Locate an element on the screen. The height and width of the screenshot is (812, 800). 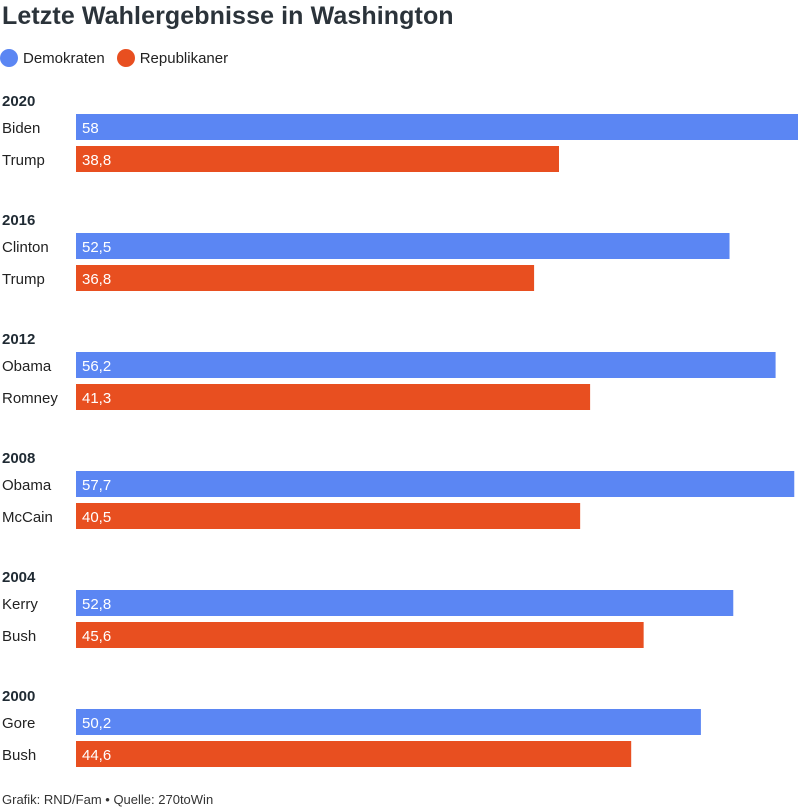
bar-2008-republicans is located at coordinates (328, 516).